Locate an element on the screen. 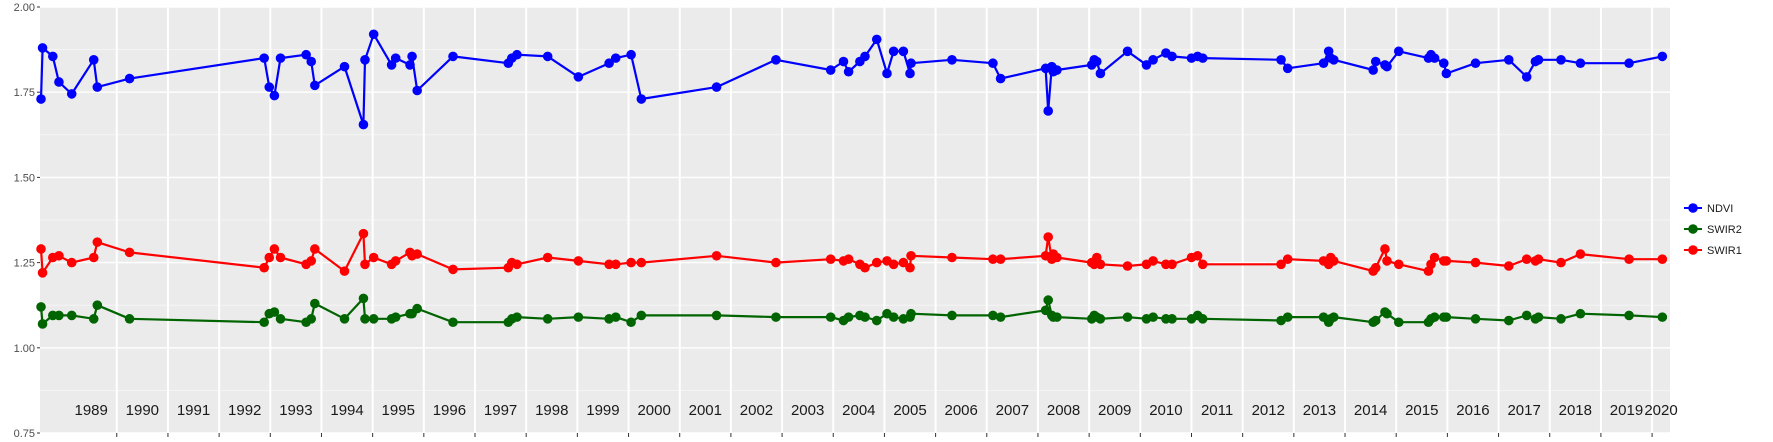 The height and width of the screenshot is (442, 1773). year-label: 2012 is located at coordinates (1268, 410).